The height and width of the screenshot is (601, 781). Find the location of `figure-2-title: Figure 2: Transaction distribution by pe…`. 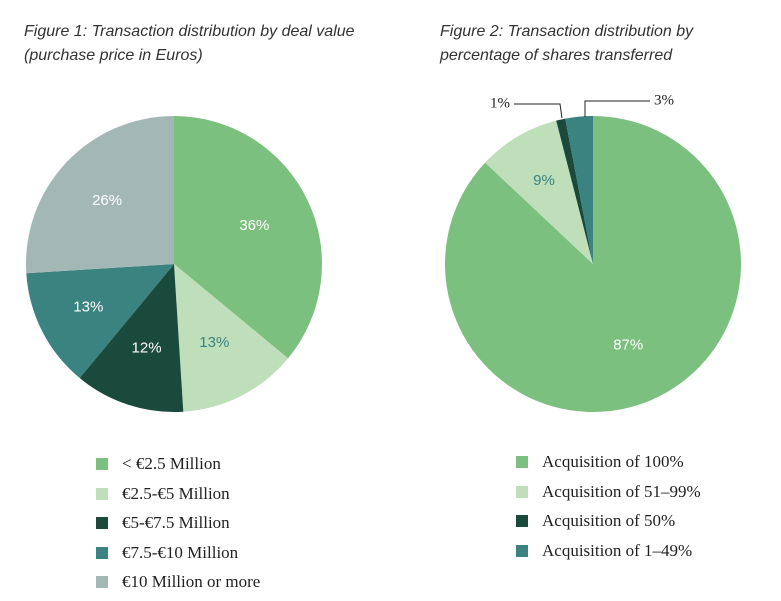

figure-2-title: Figure 2: Transaction distribution by pe… is located at coordinates (567, 43).